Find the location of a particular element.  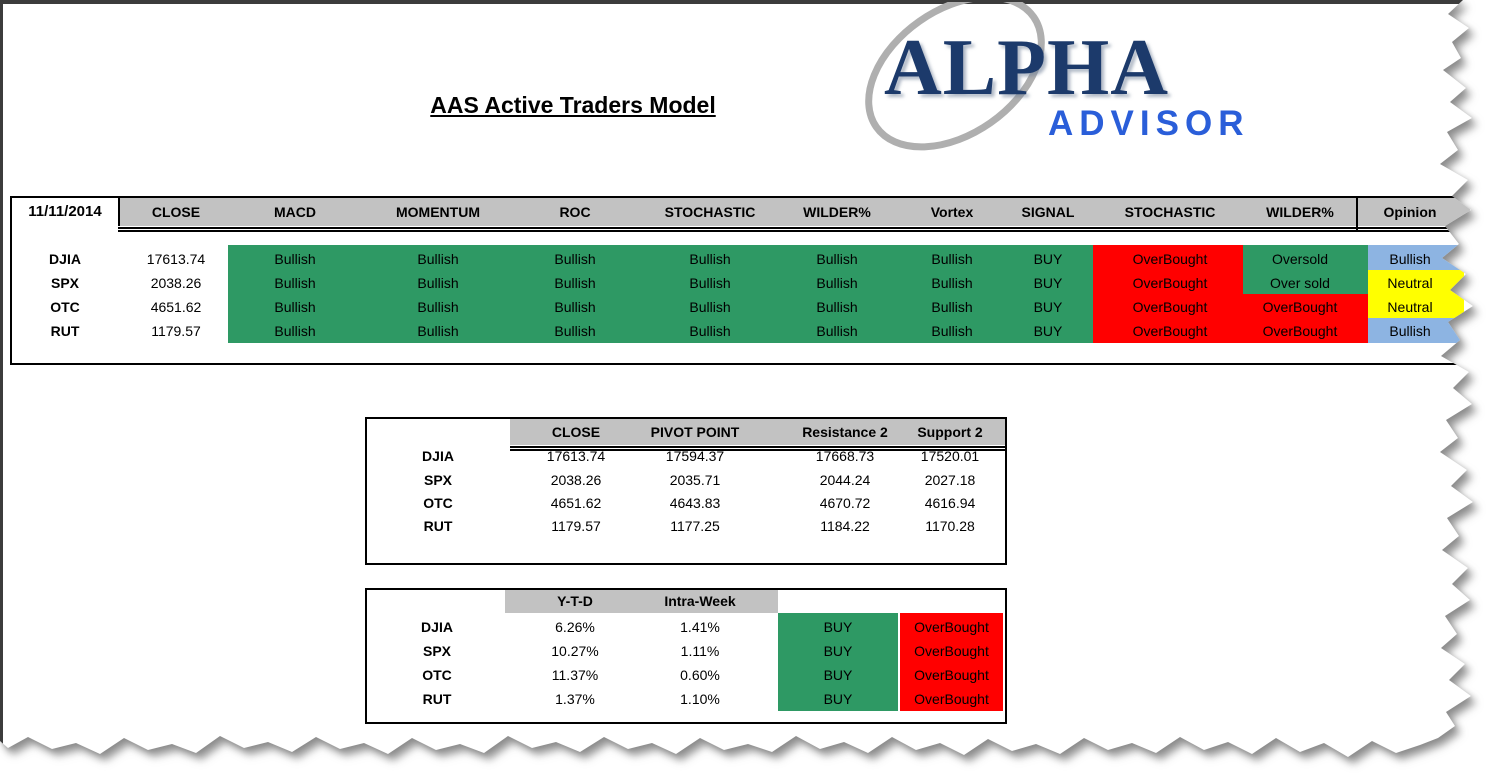

signal-table-header-underline is located at coordinates (794, 229).